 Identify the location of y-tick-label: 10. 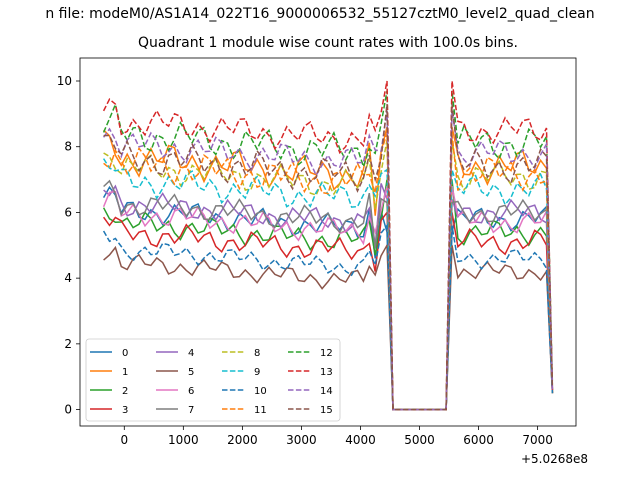
(64, 81).